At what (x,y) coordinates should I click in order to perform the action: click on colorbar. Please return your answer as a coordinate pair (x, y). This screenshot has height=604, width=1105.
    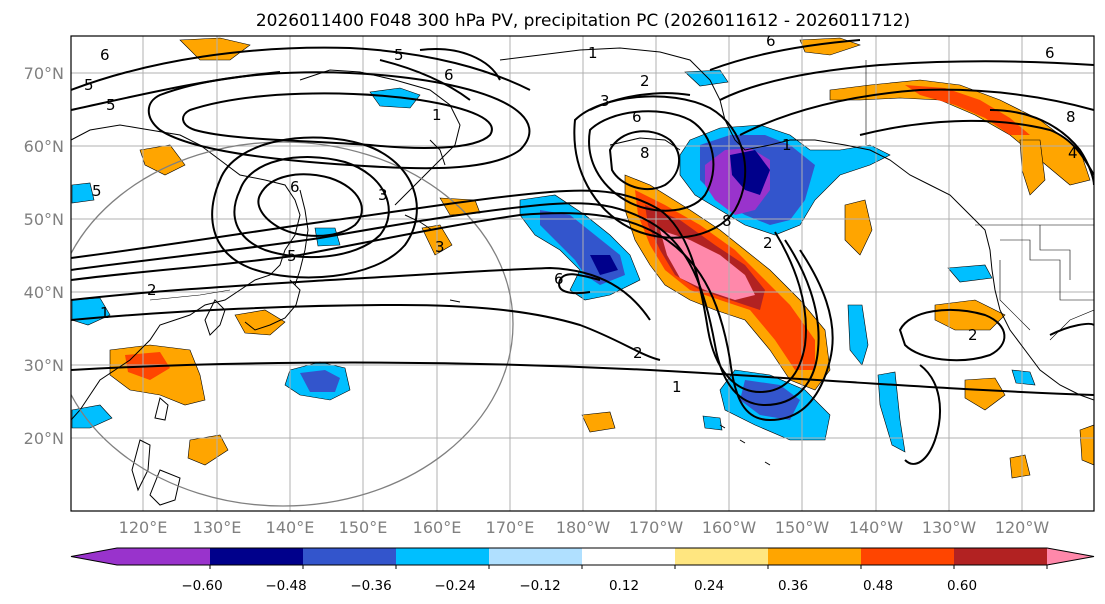
    Looking at the image, I should click on (582, 558).